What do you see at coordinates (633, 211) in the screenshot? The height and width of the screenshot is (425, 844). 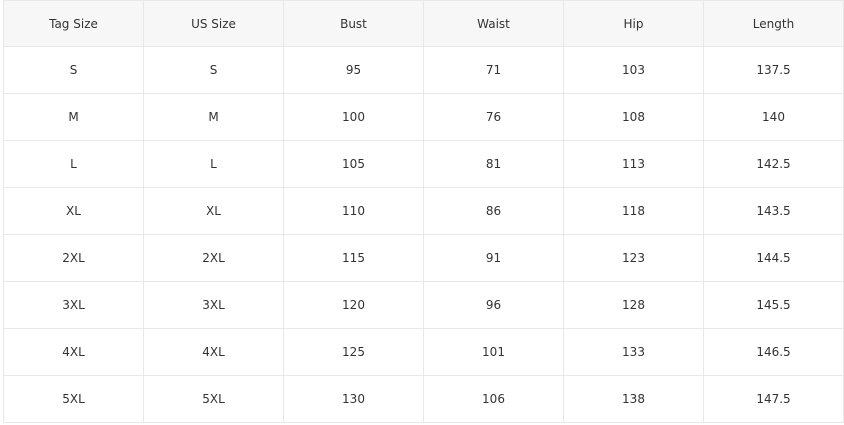 I see `table-cell-hip: 118` at bounding box center [633, 211].